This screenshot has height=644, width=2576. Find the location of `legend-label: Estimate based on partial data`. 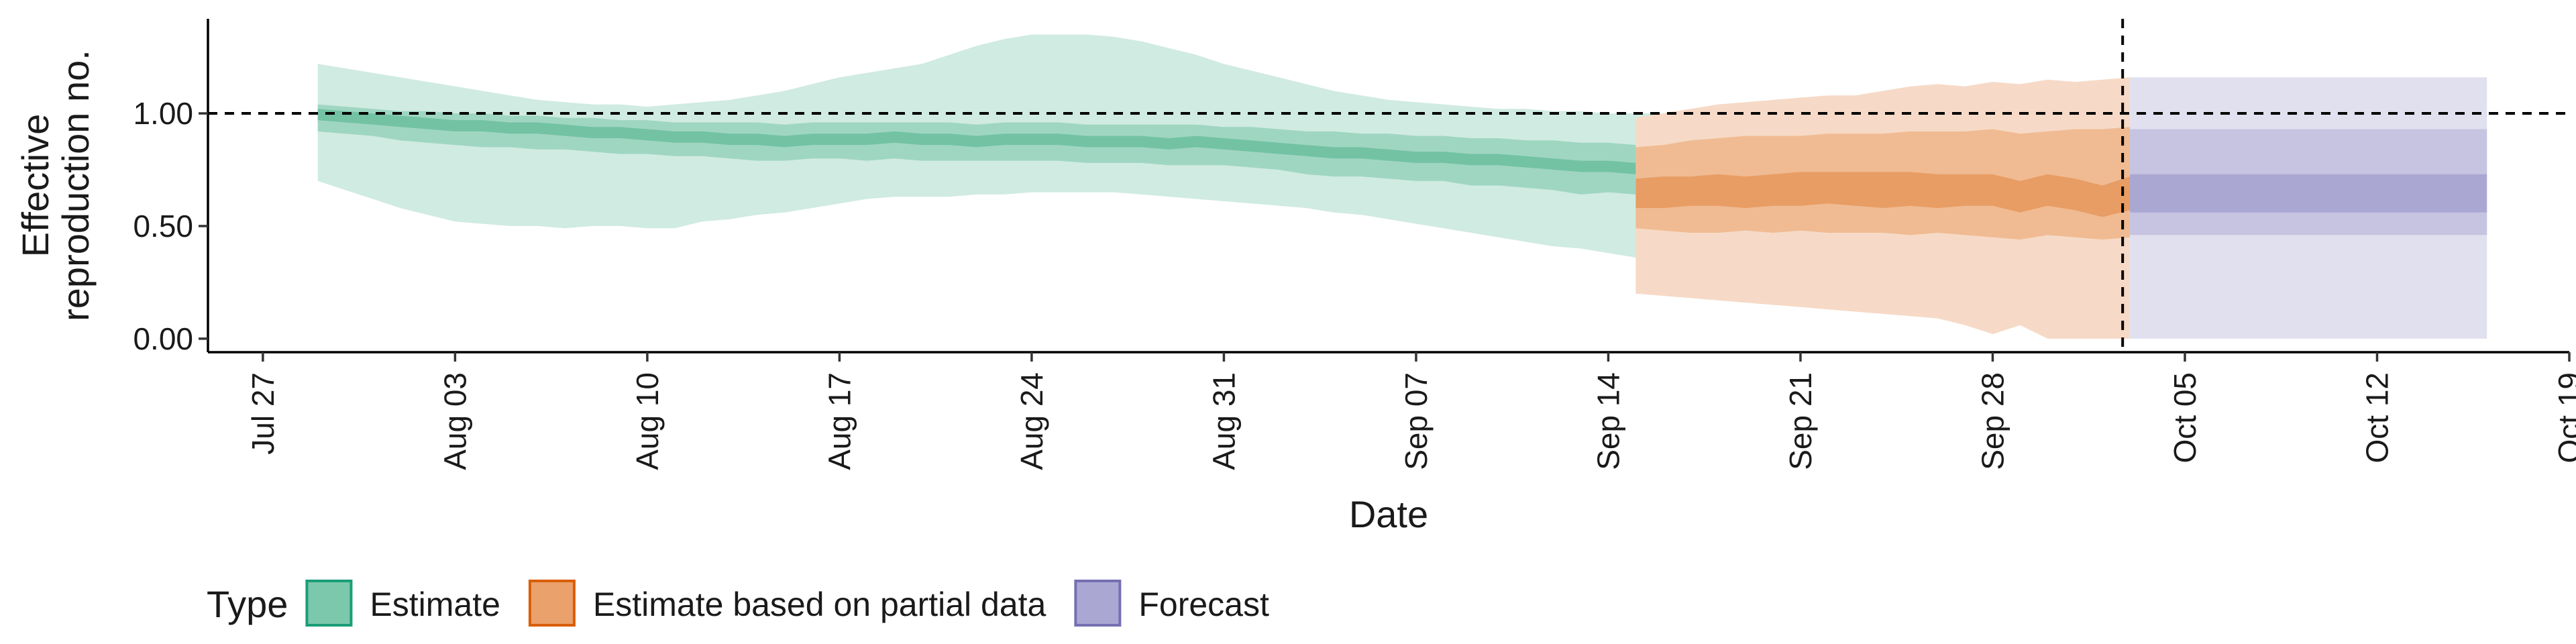

legend-label: Estimate based on partial data is located at coordinates (819, 604).